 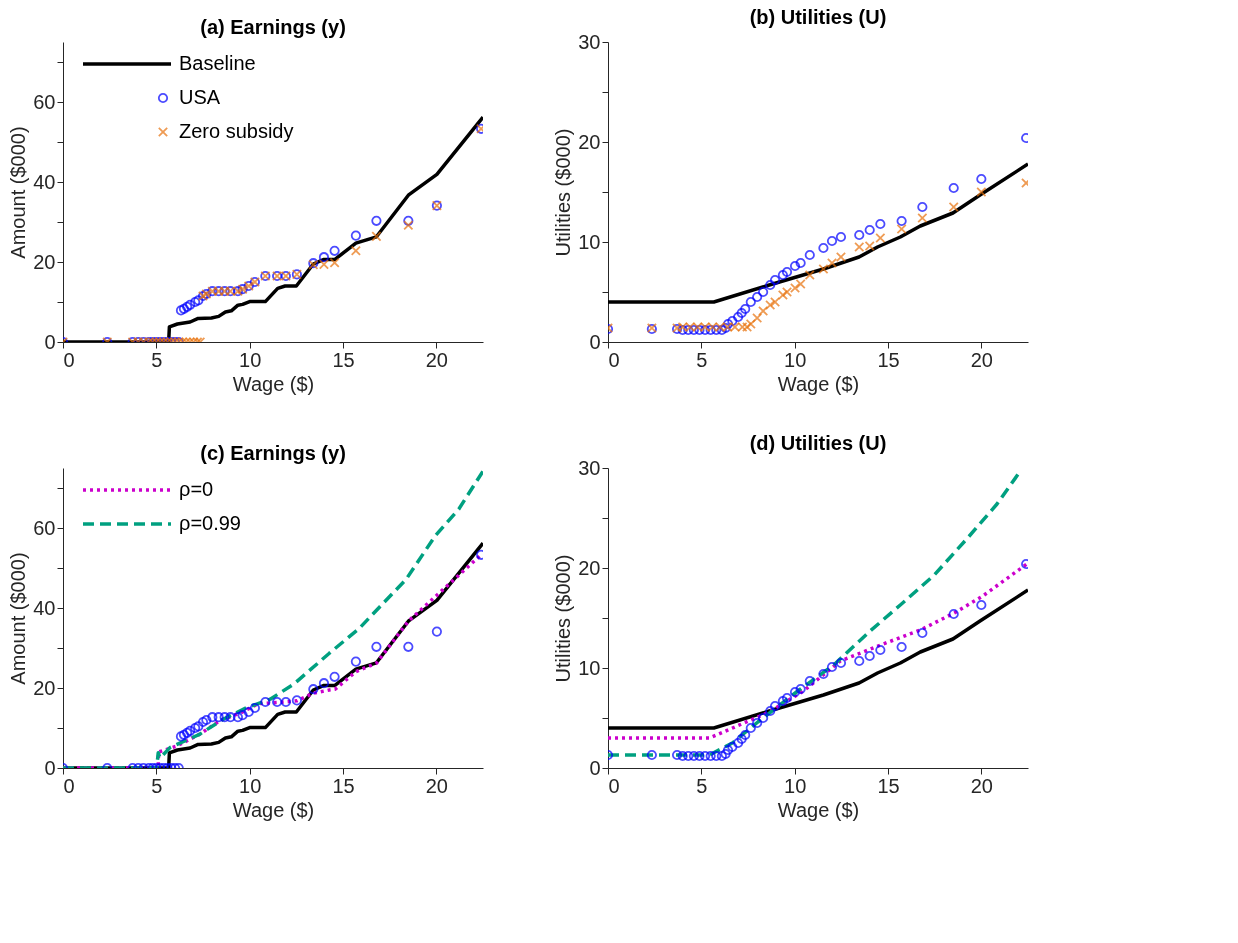 I want to click on legend-label: Zero subsidy, so click(x=236, y=131).